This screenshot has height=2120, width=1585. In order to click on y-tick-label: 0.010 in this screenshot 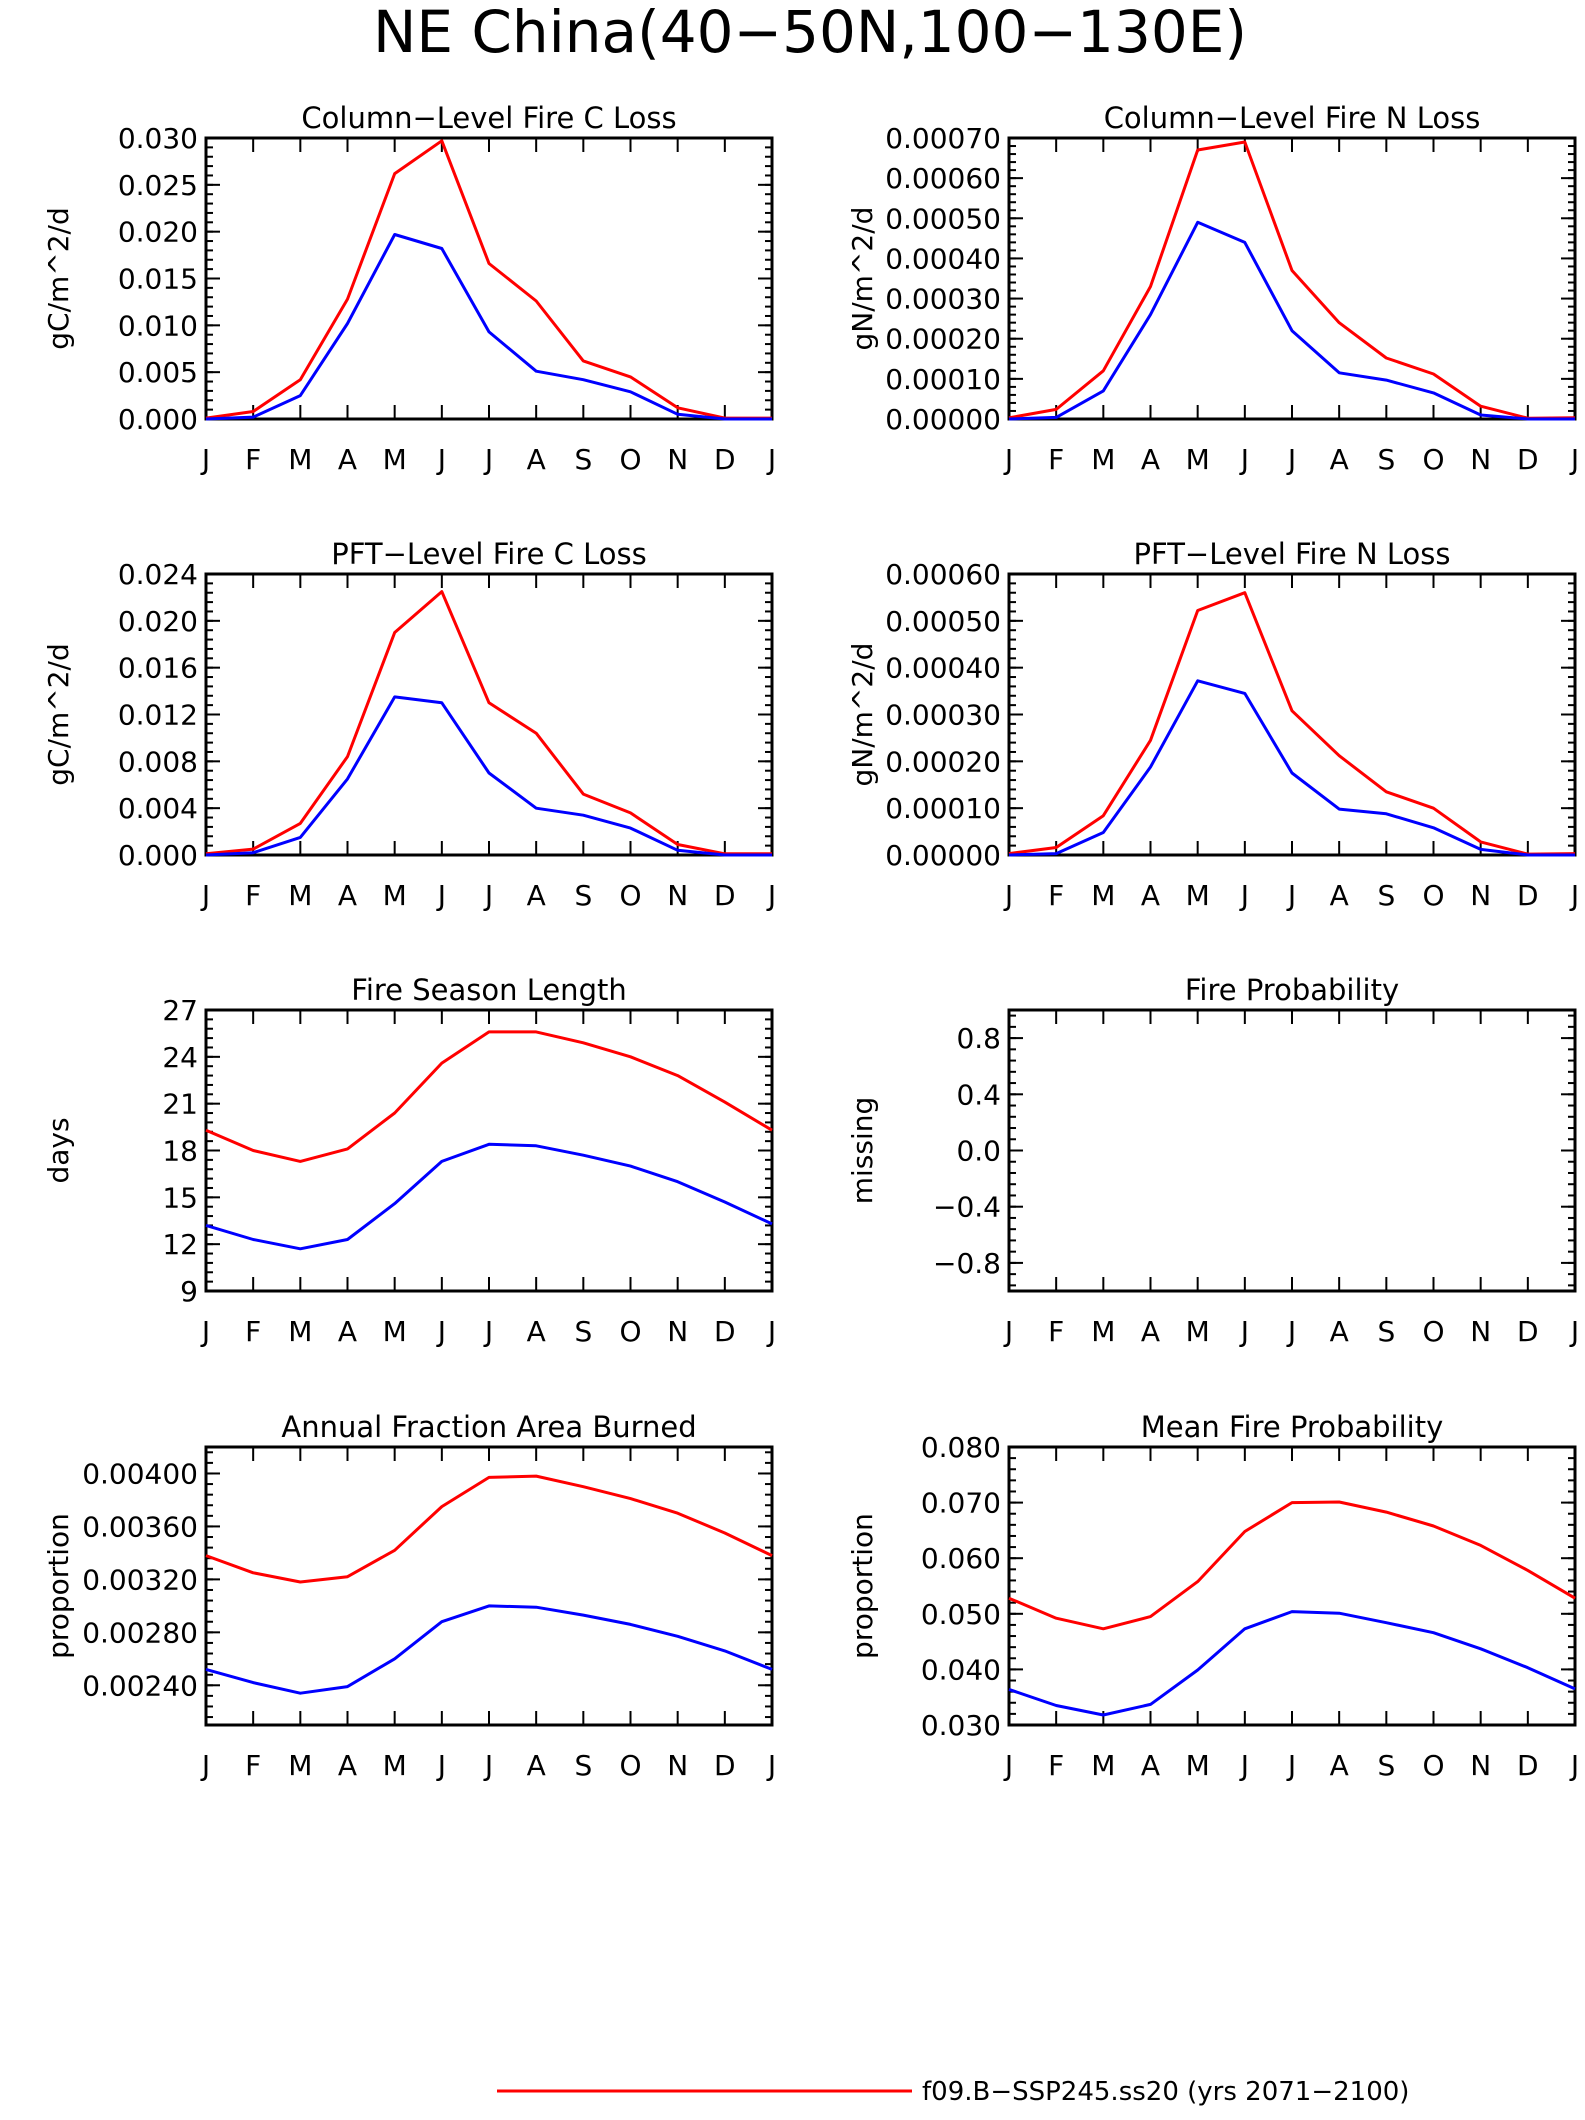, I will do `click(158, 325)`.